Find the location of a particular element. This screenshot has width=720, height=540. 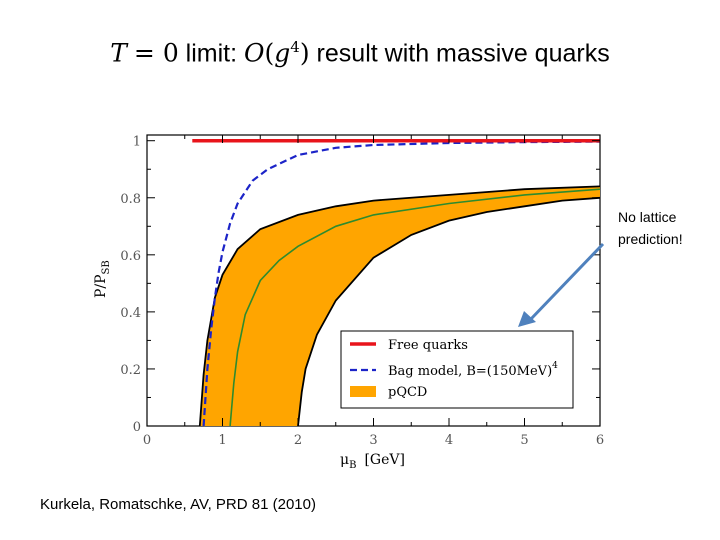

arrow-head is located at coordinates (527, 319).